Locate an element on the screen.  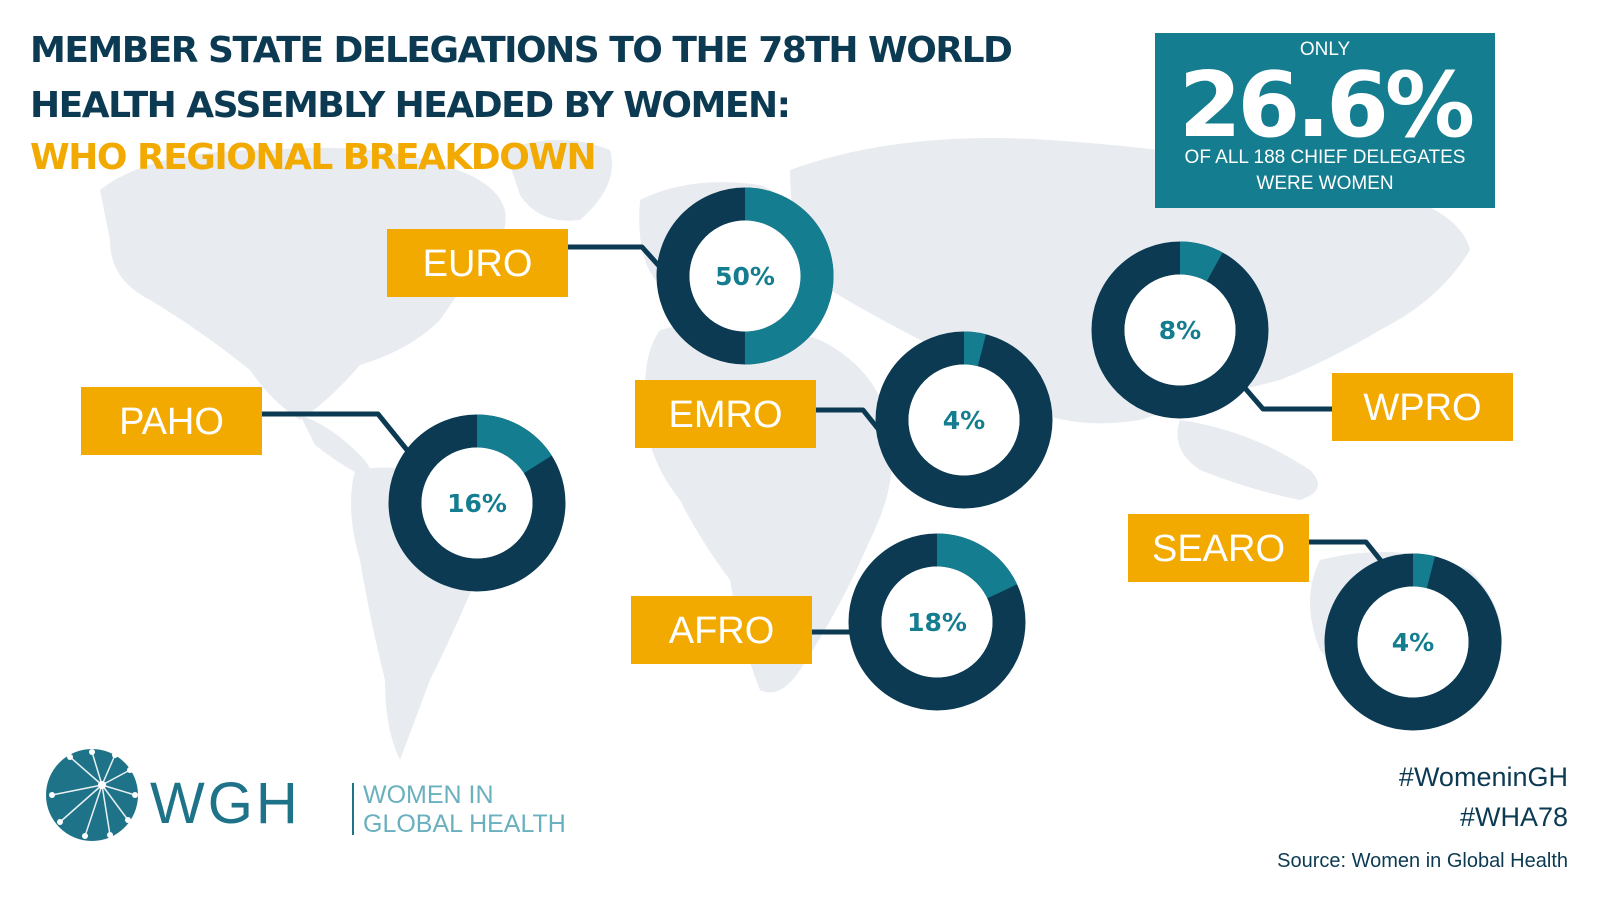
wgh-logo-icon is located at coordinates (92, 795).